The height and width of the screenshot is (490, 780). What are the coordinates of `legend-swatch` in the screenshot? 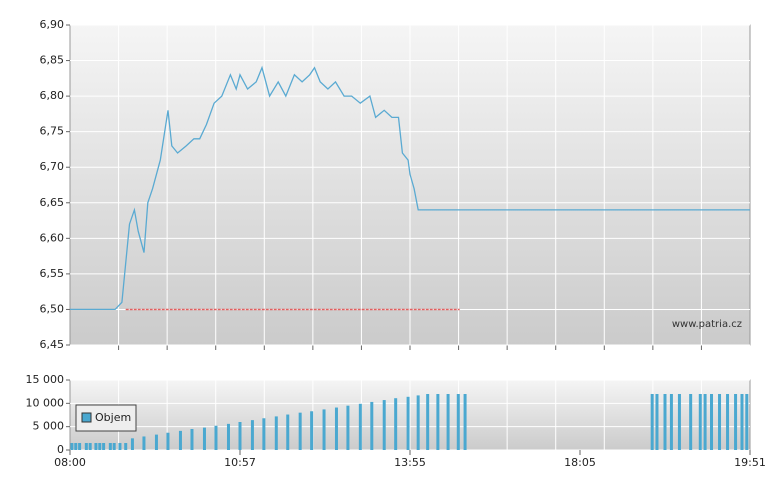 It's located at (86, 417).